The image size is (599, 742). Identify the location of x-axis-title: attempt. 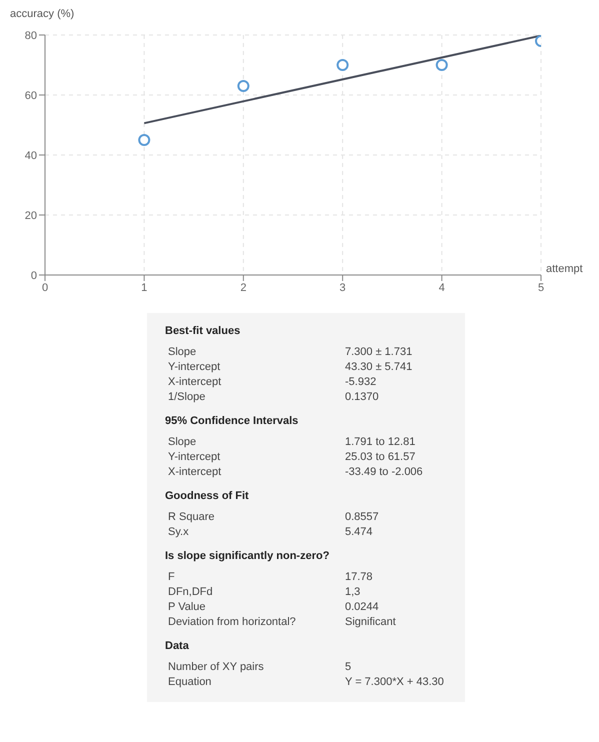
(564, 269).